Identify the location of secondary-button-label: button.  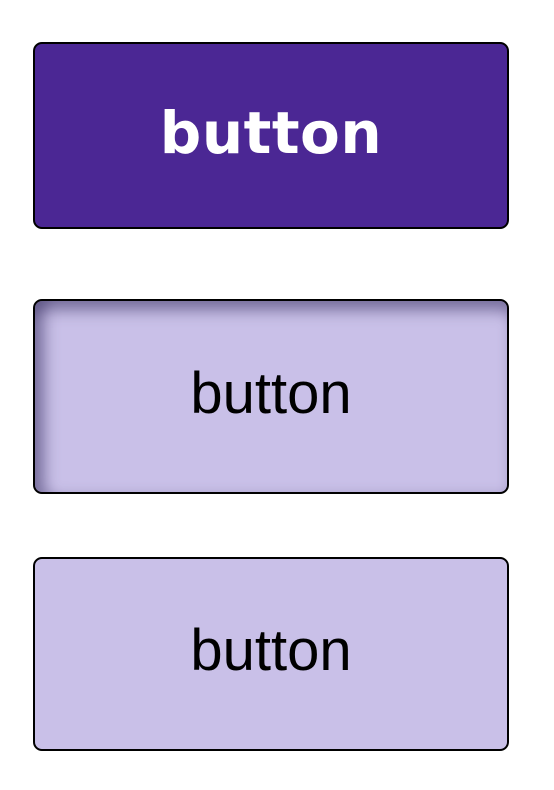
(270, 654).